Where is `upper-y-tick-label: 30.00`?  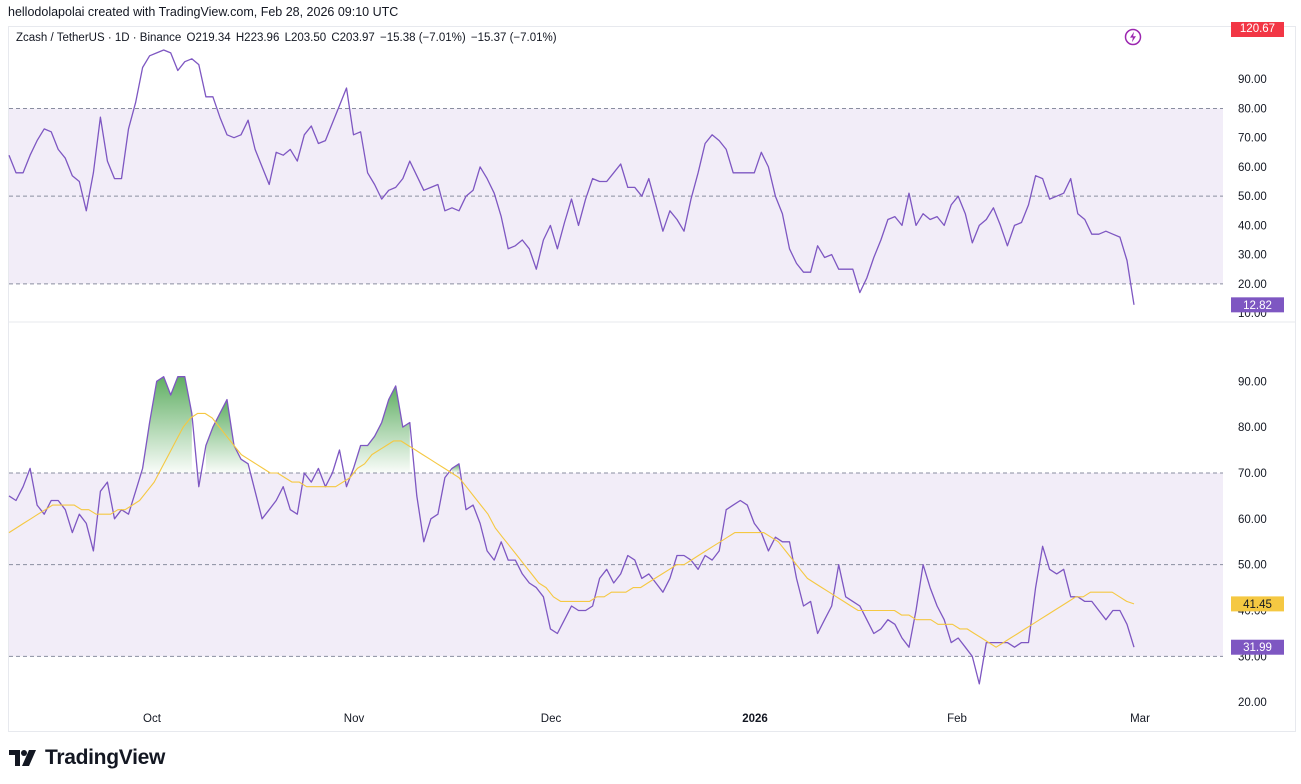
upper-y-tick-label: 30.00 is located at coordinates (1252, 256).